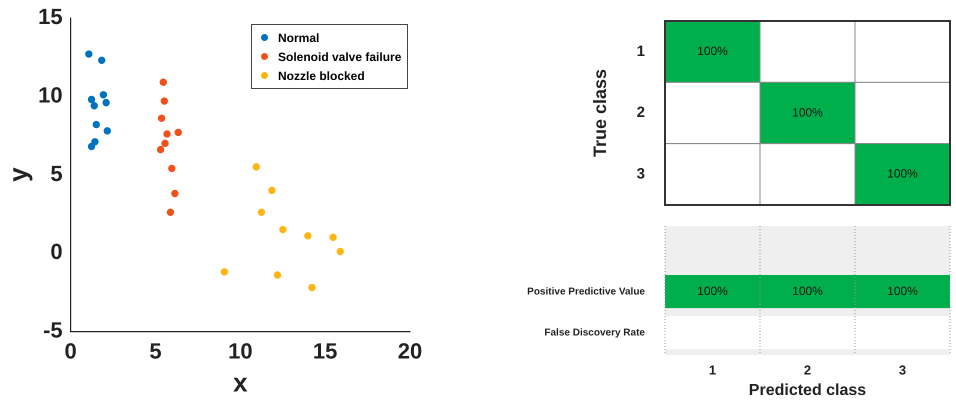 Image resolution: width=956 pixels, height=400 pixels. I want to click on y-tick-label: 3, so click(640, 173).